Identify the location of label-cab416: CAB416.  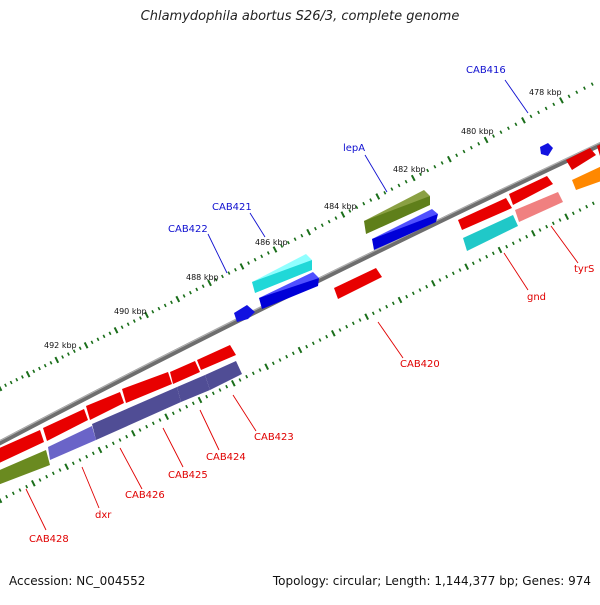
(486, 70).